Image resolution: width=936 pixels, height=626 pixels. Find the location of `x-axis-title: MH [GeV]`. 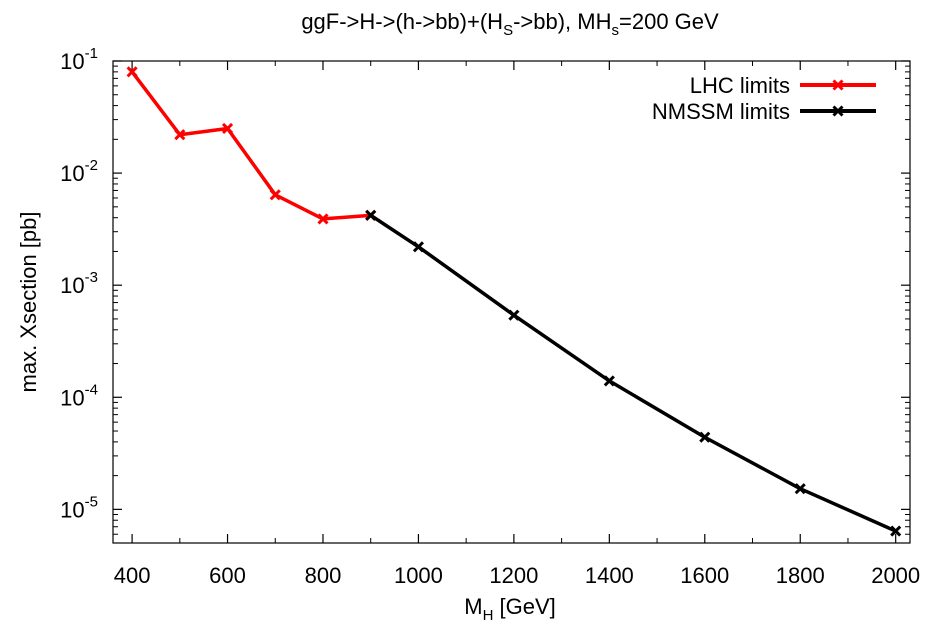

x-axis-title: MH [GeV] is located at coordinates (510, 609).